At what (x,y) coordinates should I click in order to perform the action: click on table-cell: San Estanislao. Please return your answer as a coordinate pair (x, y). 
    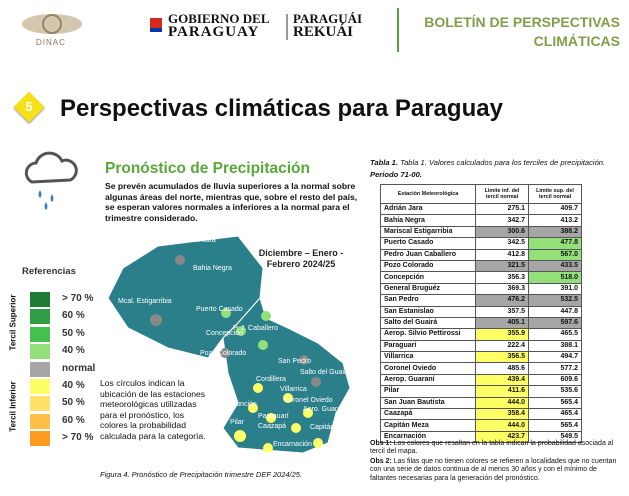
    Looking at the image, I should click on (428, 311).